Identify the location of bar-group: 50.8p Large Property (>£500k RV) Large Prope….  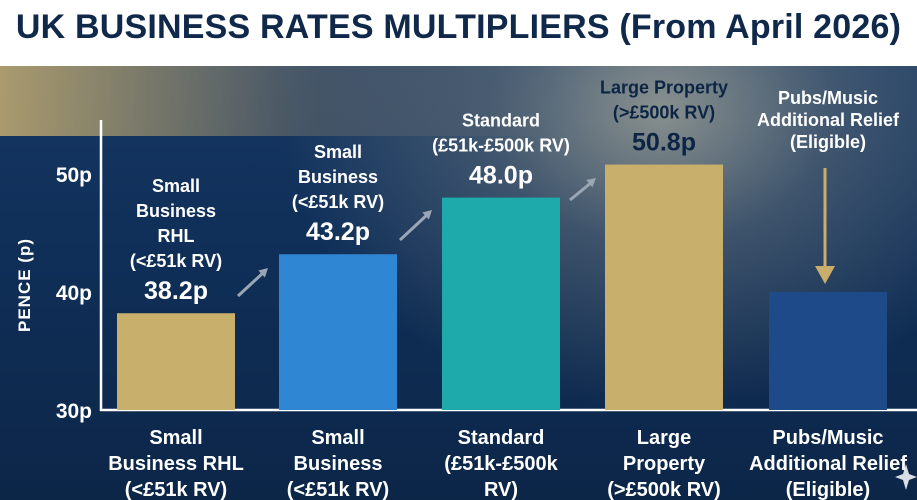
(664, 289).